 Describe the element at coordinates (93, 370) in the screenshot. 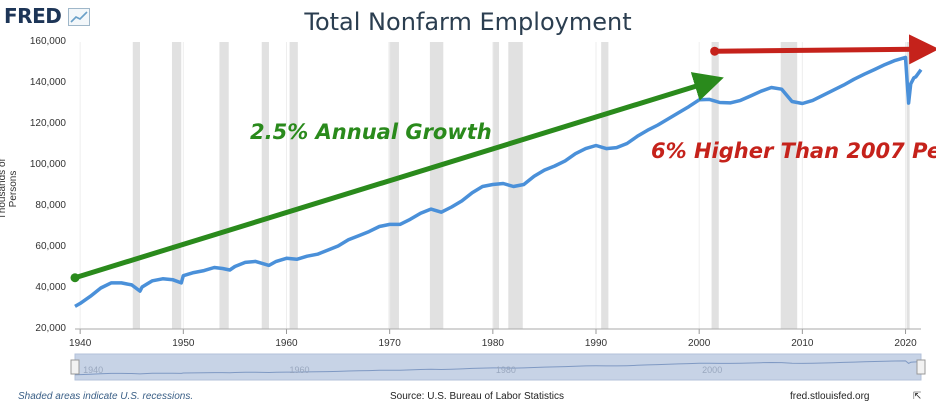

I see `navigator-label: 1940` at that location.